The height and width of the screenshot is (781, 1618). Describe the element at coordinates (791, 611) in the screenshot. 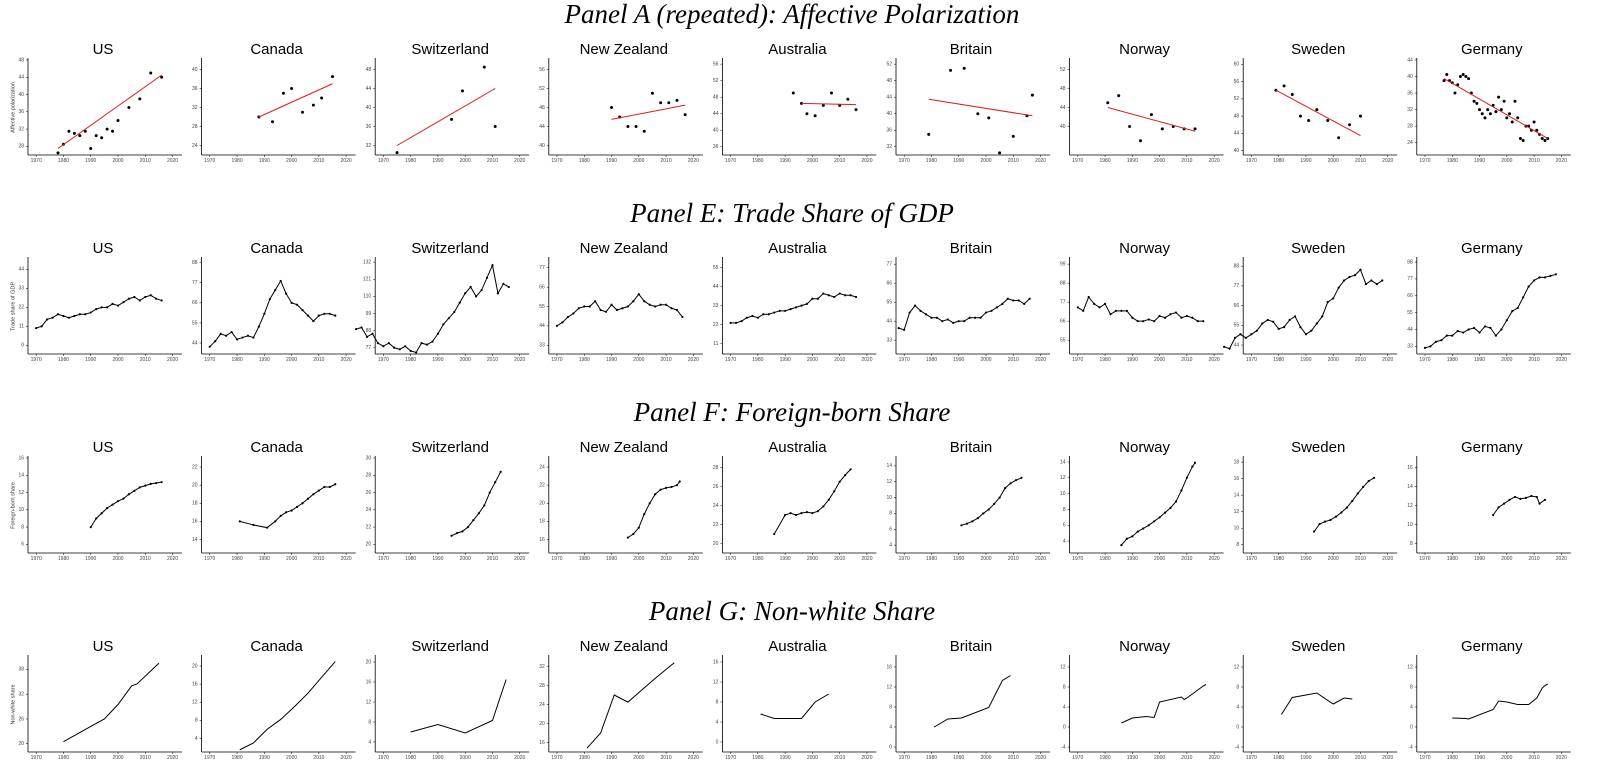

I see `panel-title: Panel G: Non-white Share` at that location.